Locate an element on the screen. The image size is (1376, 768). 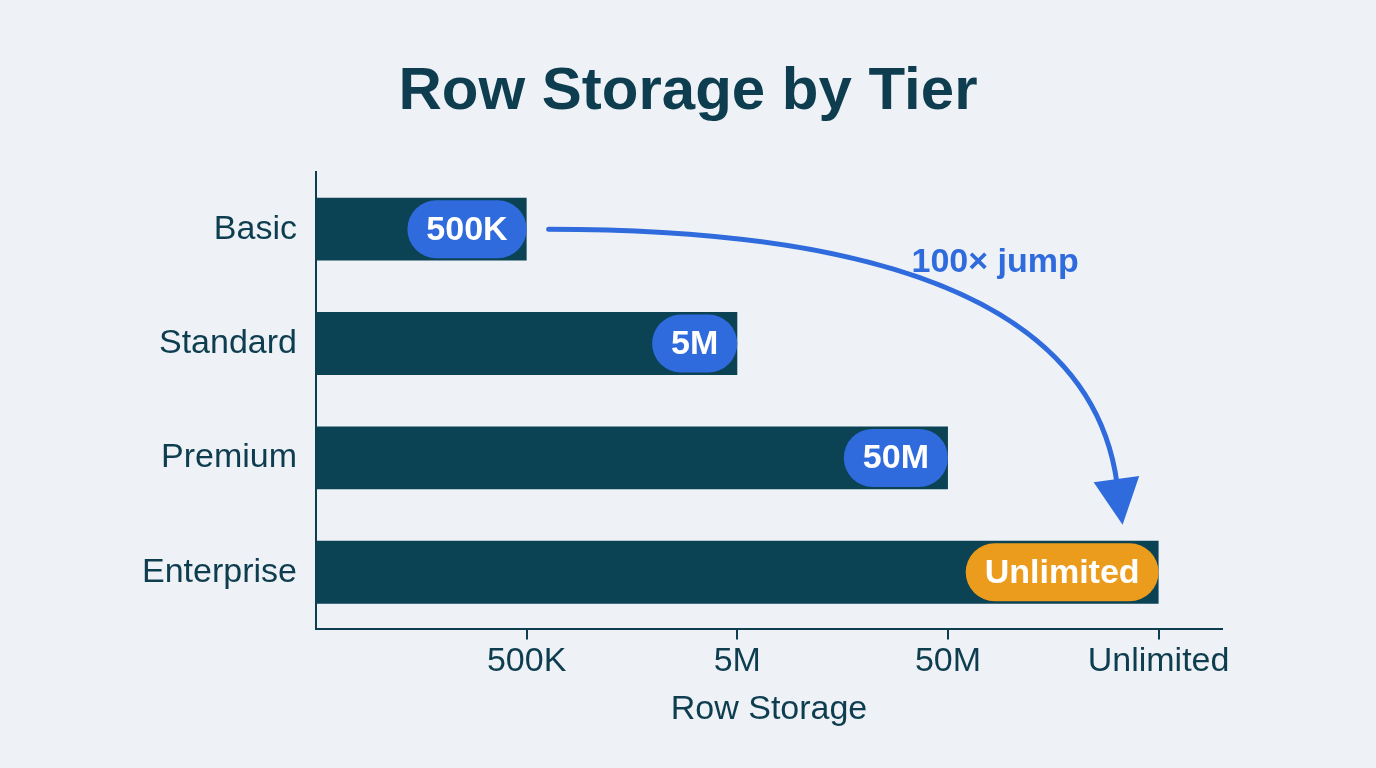
data-label: 500K is located at coordinates (467, 227).